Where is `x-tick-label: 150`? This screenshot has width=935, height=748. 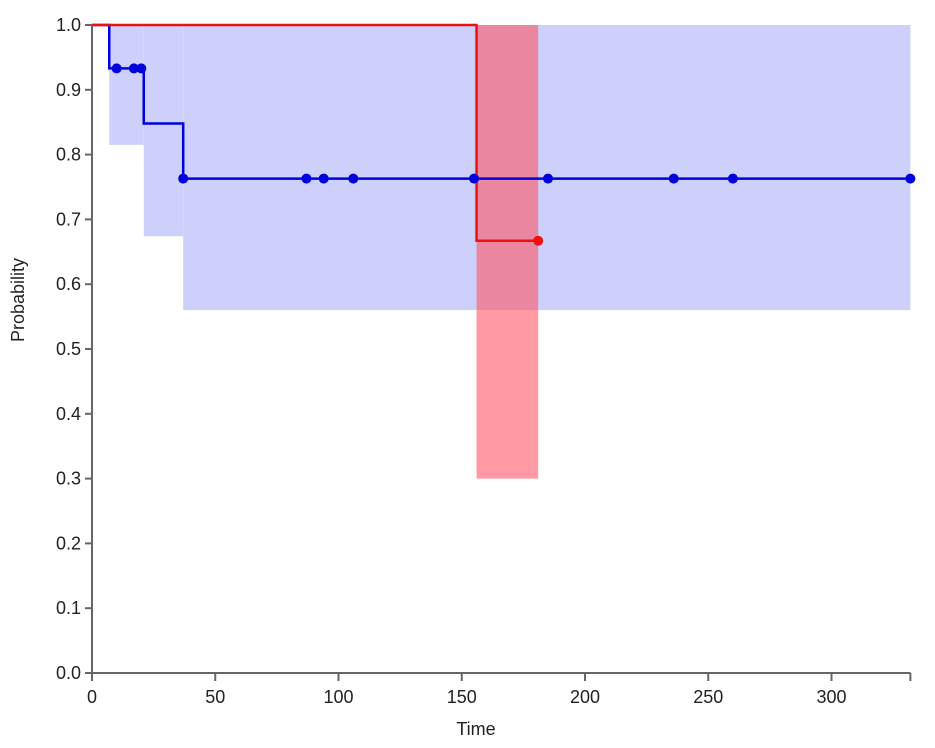 x-tick-label: 150 is located at coordinates (462, 697).